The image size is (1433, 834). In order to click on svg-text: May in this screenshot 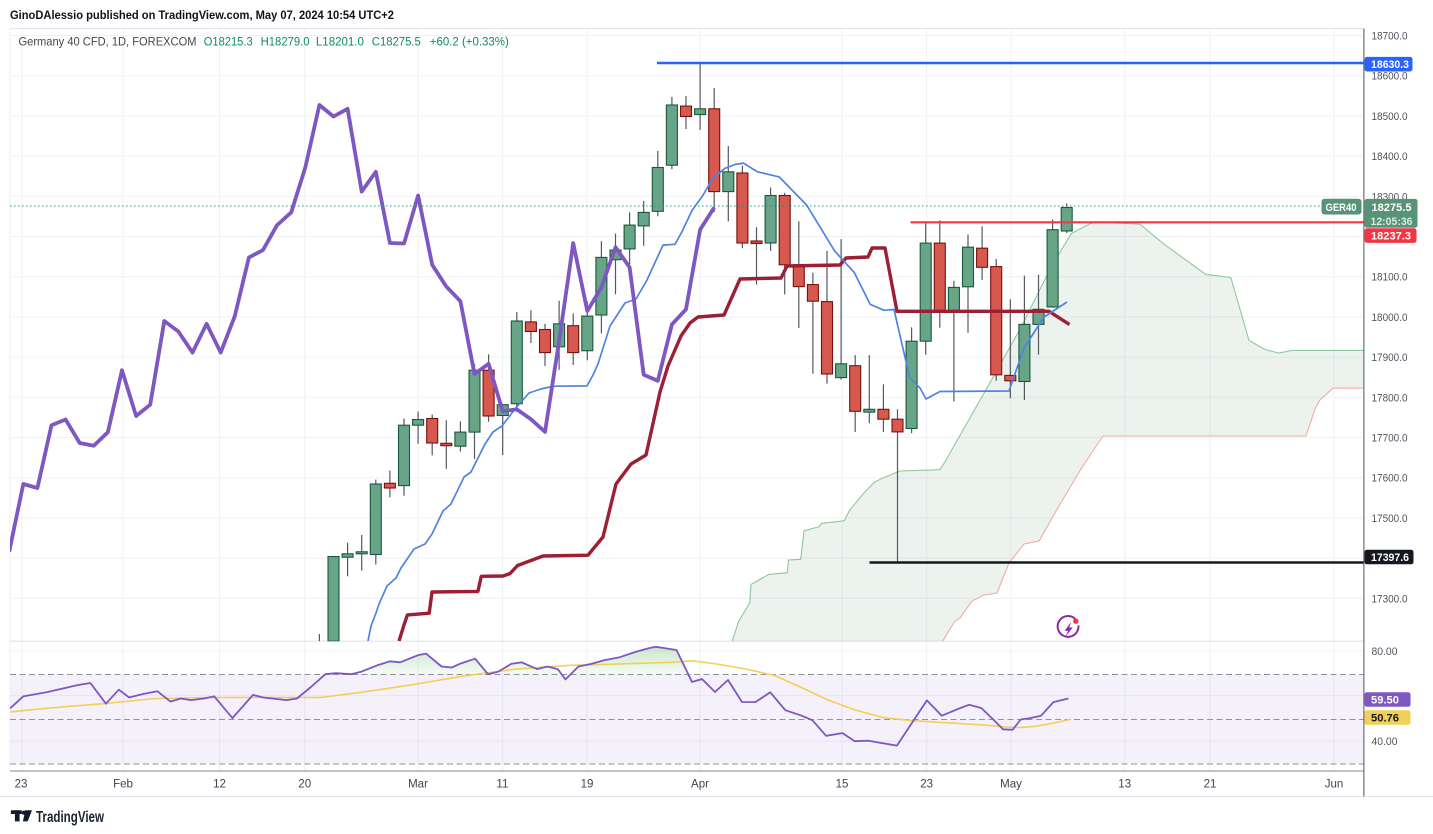, I will do `click(1011, 785)`.